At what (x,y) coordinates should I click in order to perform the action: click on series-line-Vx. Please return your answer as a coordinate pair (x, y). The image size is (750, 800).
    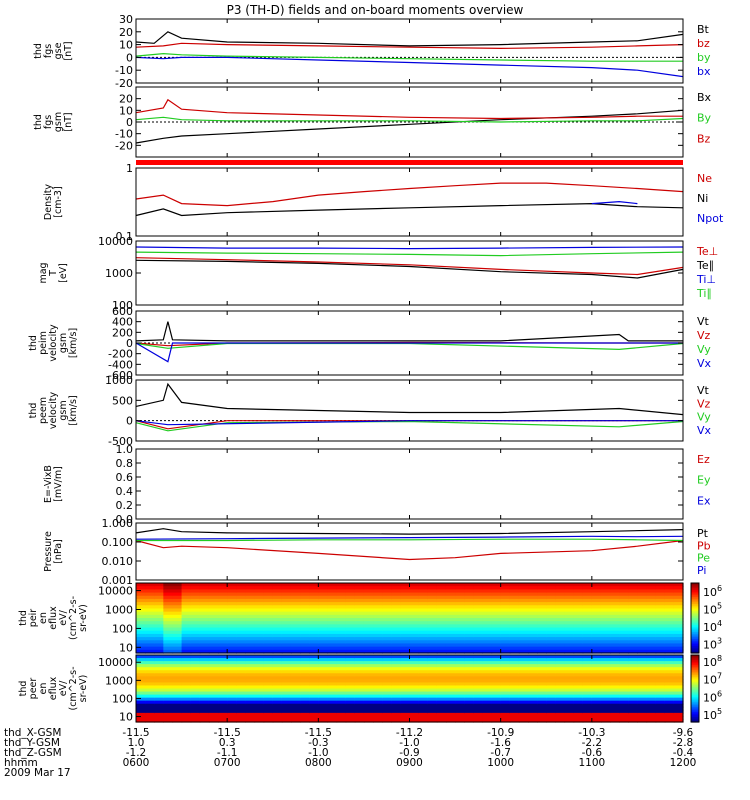
    Looking at the image, I should click on (409, 423).